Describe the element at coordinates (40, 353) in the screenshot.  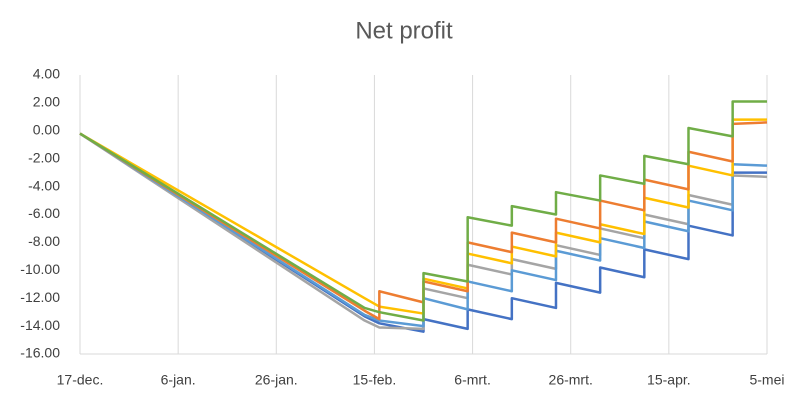
I see `y-tick-label: -16.00` at that location.